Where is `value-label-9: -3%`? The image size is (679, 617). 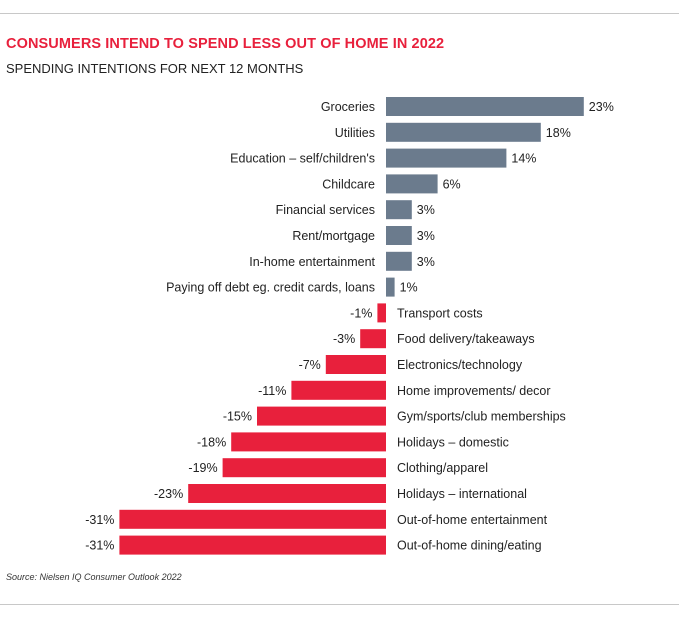 value-label-9: -3% is located at coordinates (344, 339).